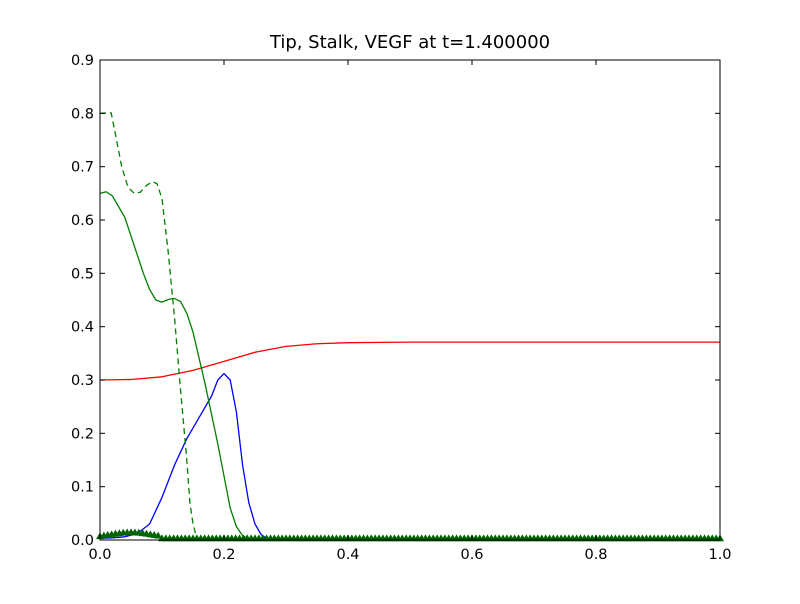 This screenshot has width=800, height=604. Describe the element at coordinates (82, 61) in the screenshot. I see `y-tick-label: 0.9` at that location.